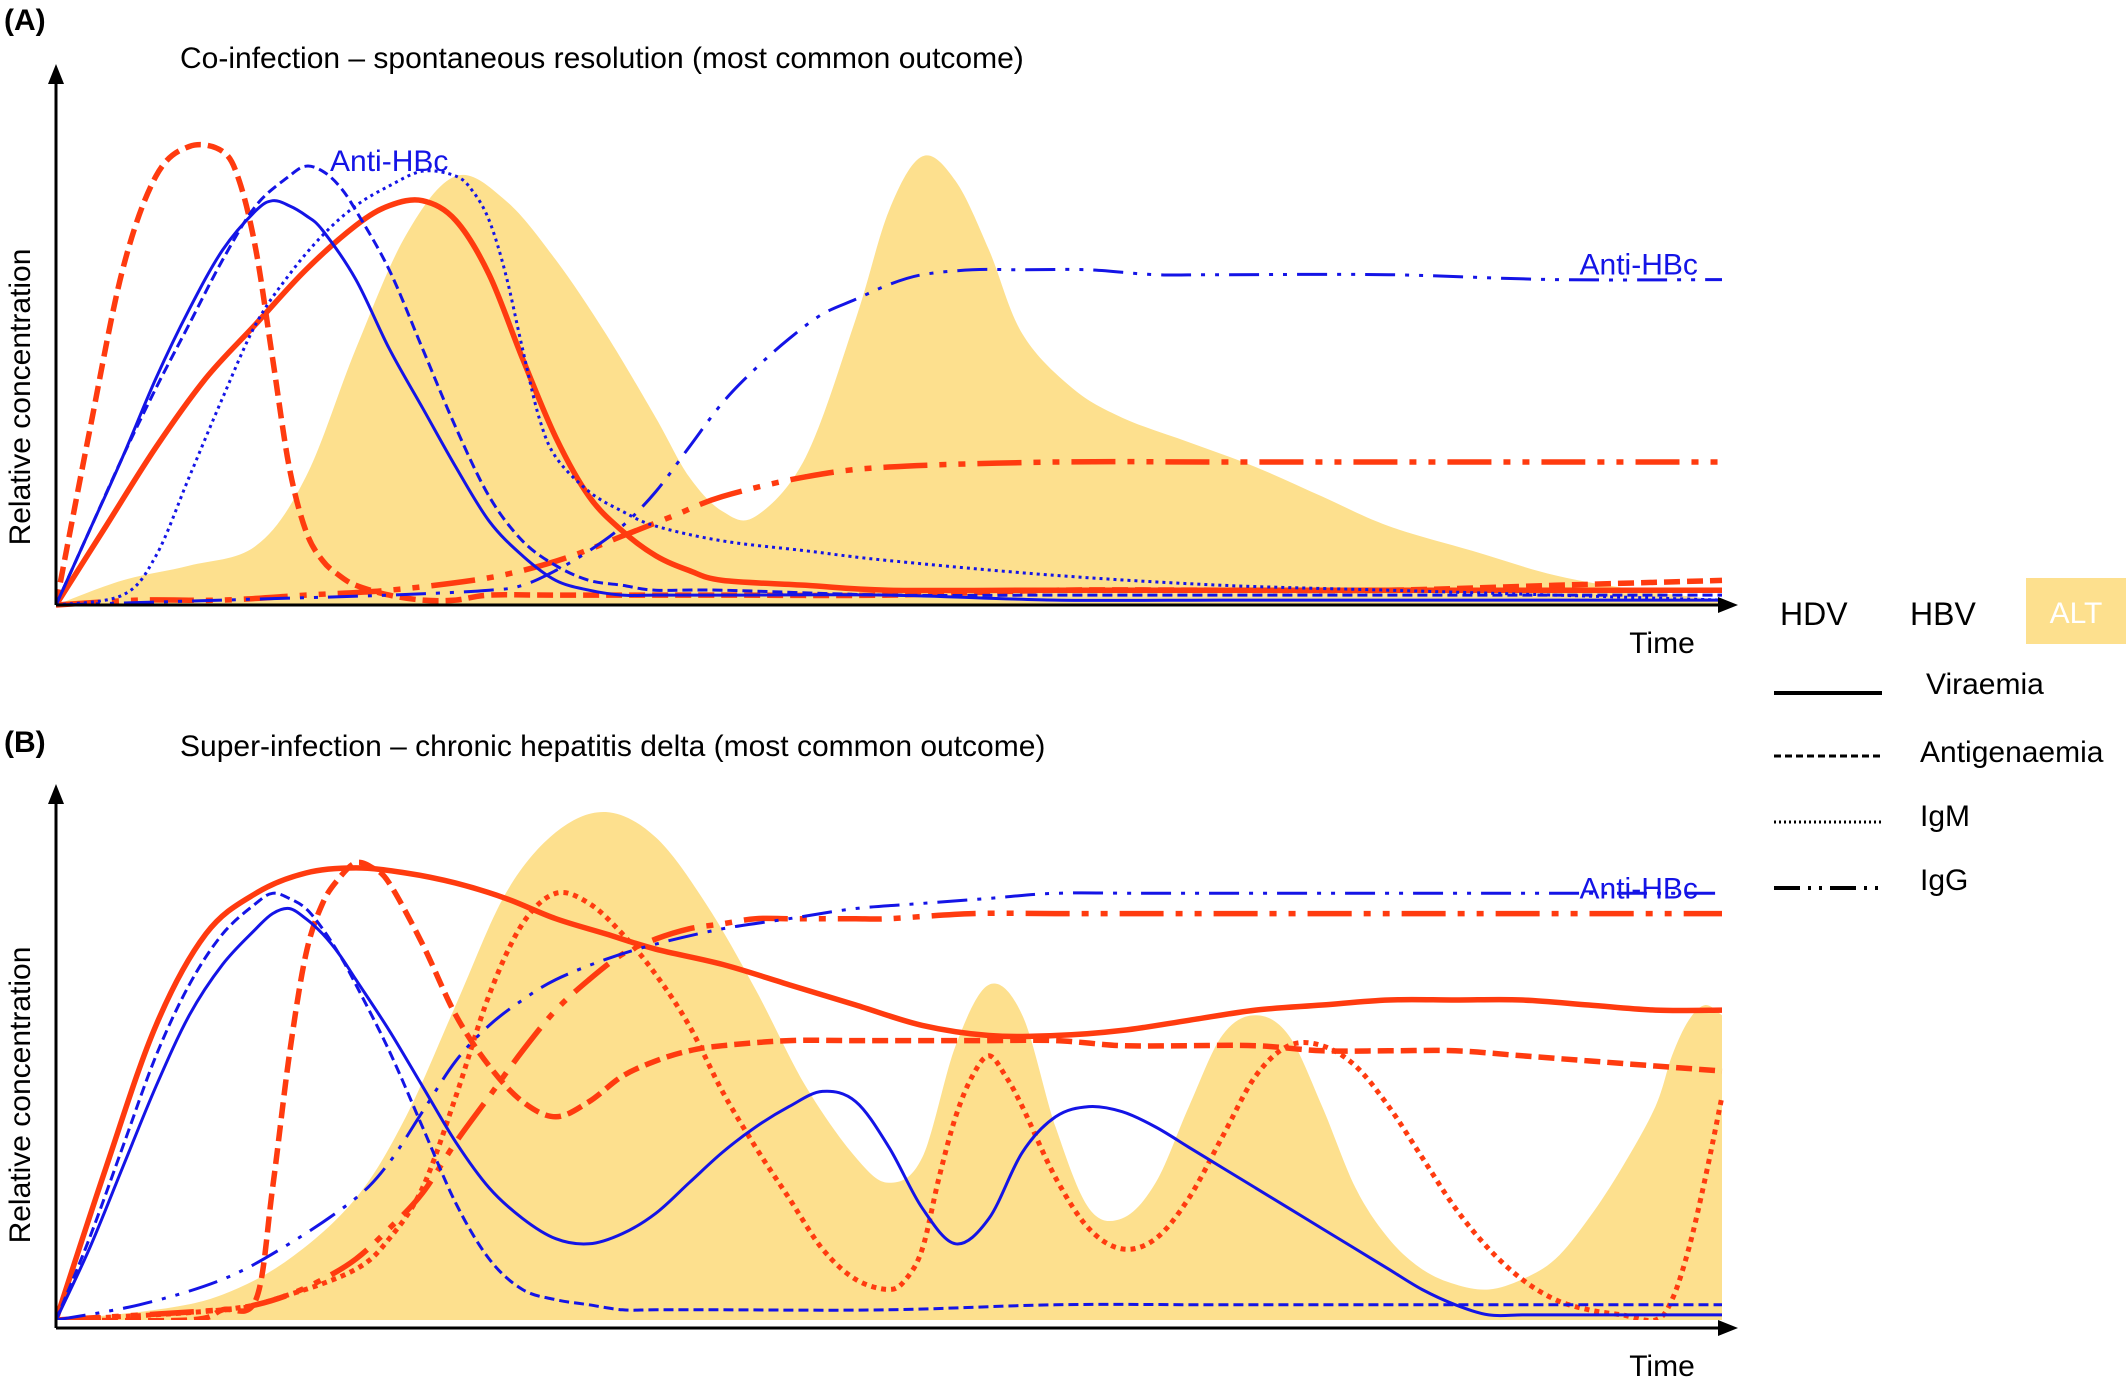  Describe the element at coordinates (2076, 613) in the screenshot. I see `legend-alt-label: ALT` at that location.